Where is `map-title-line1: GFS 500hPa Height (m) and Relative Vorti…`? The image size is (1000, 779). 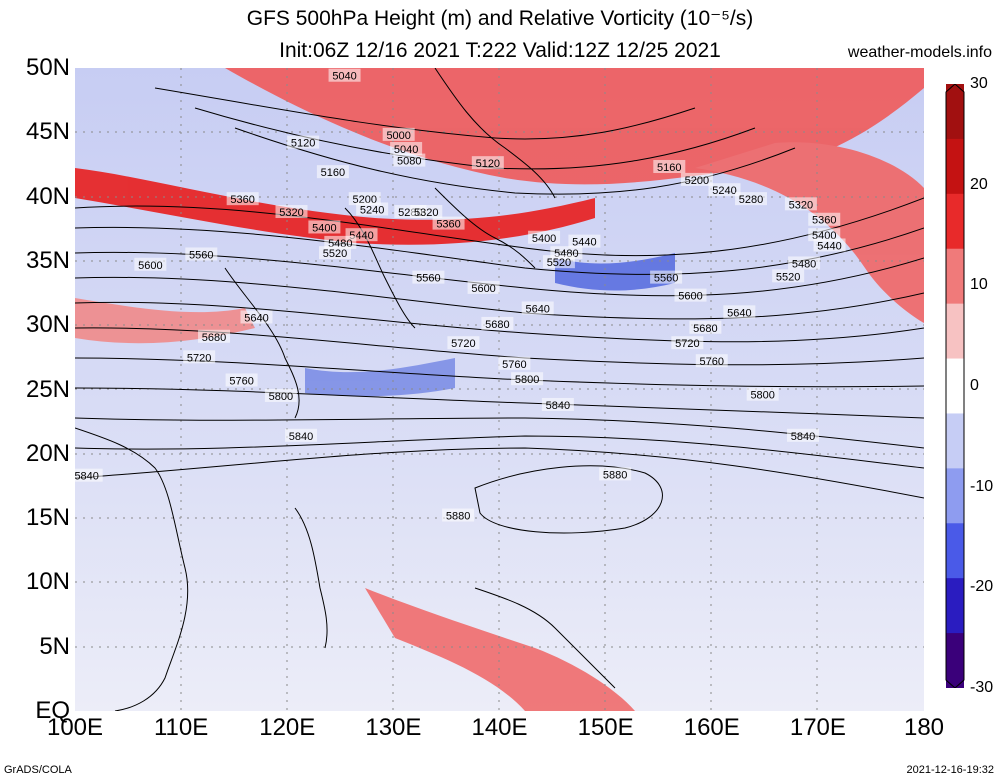
map-title-line1: GFS 500hPa Height (m) and Relative Vorti… is located at coordinates (500, 18).